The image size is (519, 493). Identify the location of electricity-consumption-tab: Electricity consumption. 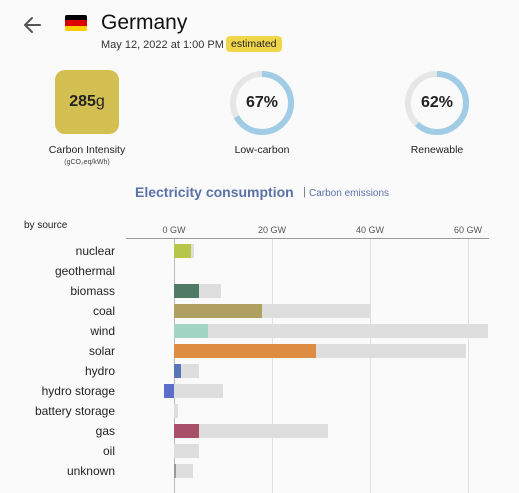
(214, 192).